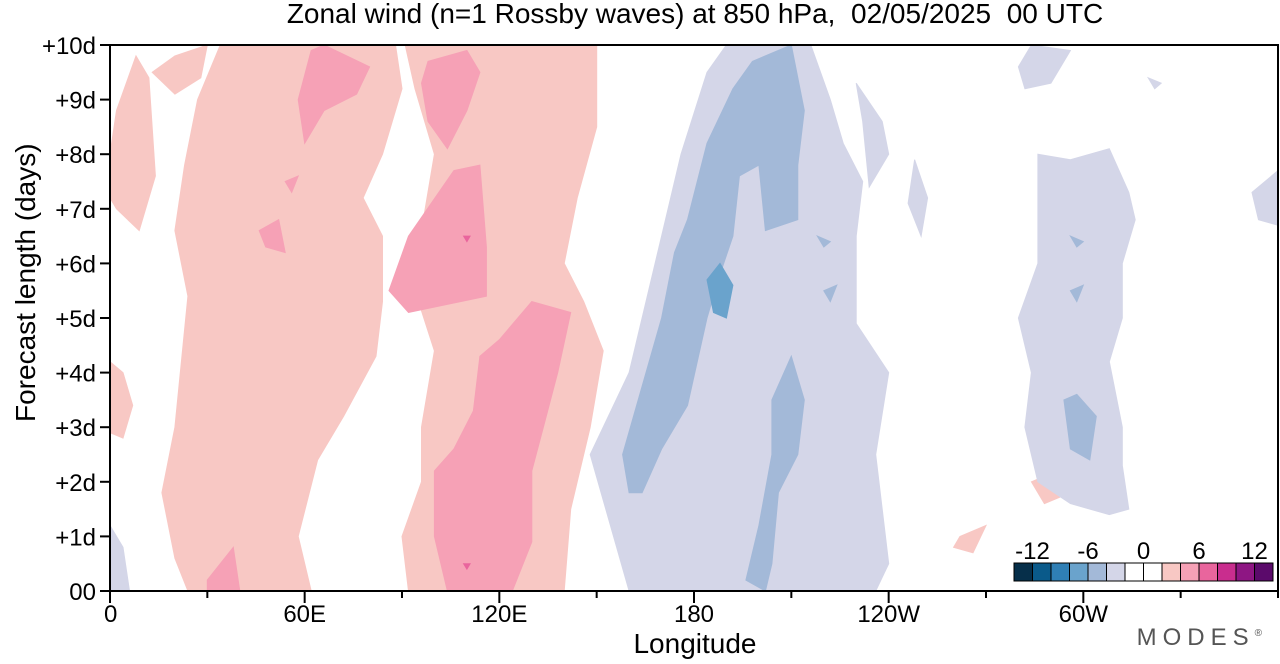 Image resolution: width=1280 pixels, height=664 pixels. Describe the element at coordinates (82, 592) in the screenshot. I see `y-tick-label: 00` at that location.